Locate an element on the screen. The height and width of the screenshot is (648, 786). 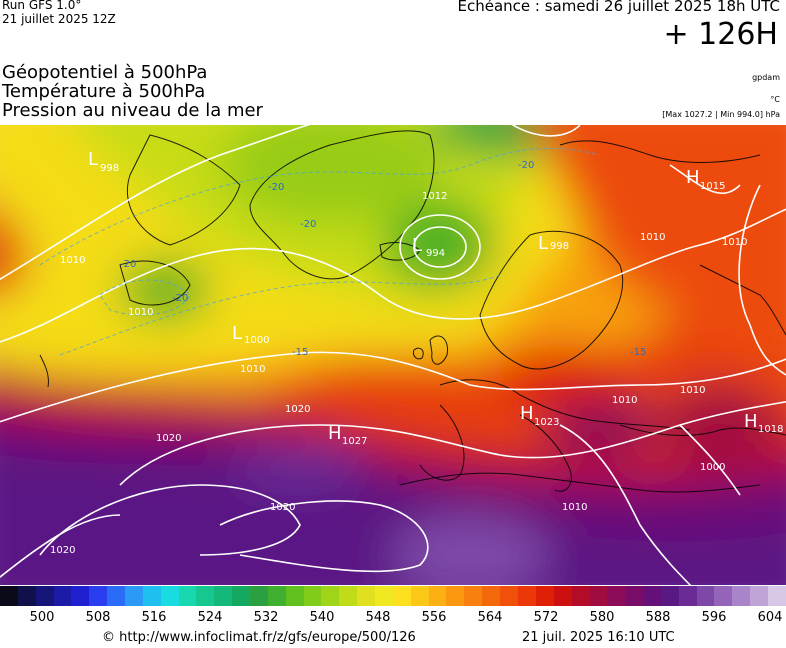
pressure-center-value: 1000 is located at coordinates (256, 340).